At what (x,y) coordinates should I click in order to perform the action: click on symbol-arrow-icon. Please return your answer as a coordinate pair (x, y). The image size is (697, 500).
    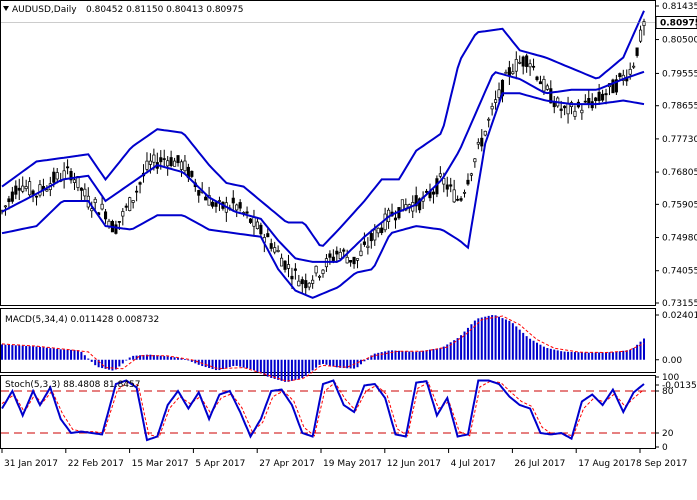
    Looking at the image, I should click on (6, 8).